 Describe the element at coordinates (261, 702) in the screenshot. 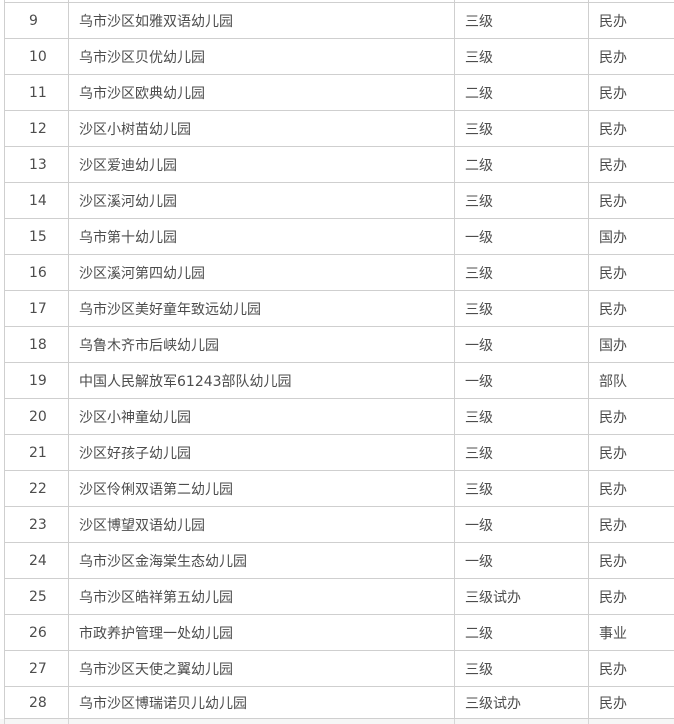

I see `cell-kindergarten-name: 乌市沙区博瑞诺贝儿幼儿园` at that location.